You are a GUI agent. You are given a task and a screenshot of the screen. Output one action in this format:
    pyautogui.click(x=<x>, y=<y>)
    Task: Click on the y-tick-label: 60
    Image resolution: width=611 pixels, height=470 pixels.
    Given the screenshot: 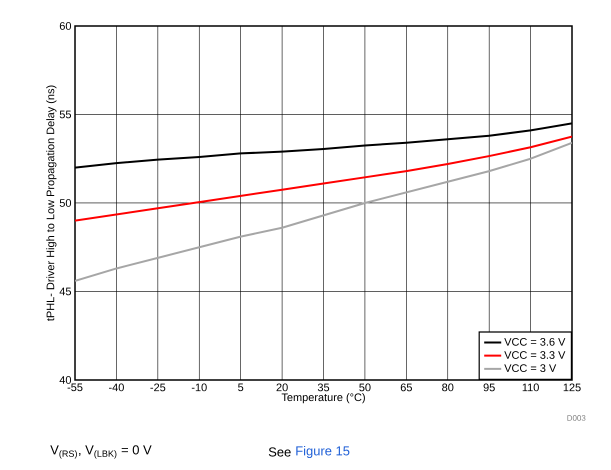 What is the action you would take?
    pyautogui.click(x=66, y=26)
    